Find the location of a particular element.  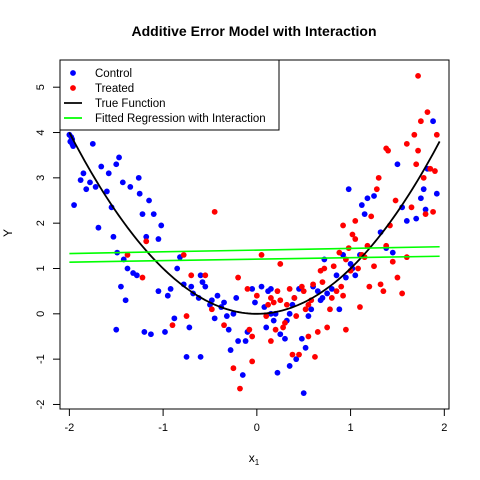

legend-point-swatch is located at coordinates (73, 73).